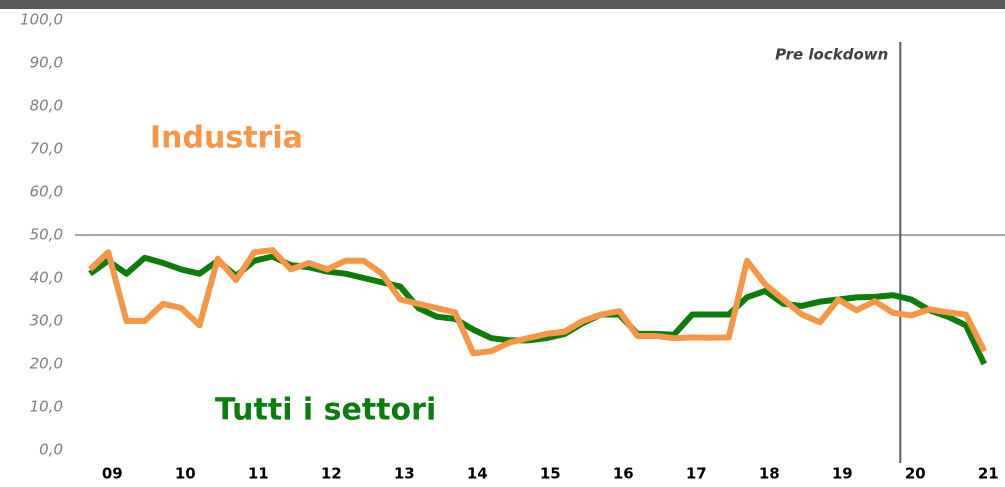  Describe the element at coordinates (550, 474) in the screenshot. I see `x-tick-label: 15` at that location.